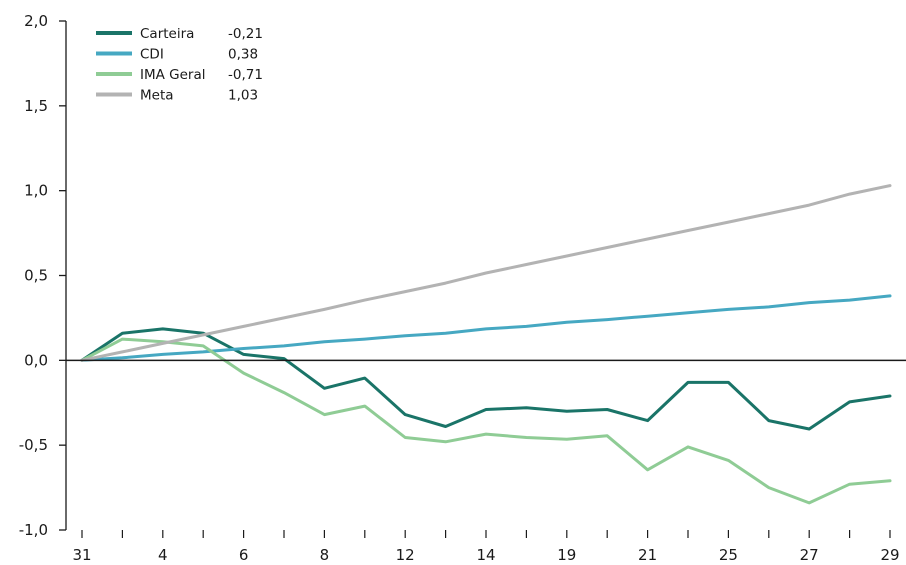 This screenshot has height=565, width=906. I want to click on y-tick-label: 0,0, so click(36, 360).